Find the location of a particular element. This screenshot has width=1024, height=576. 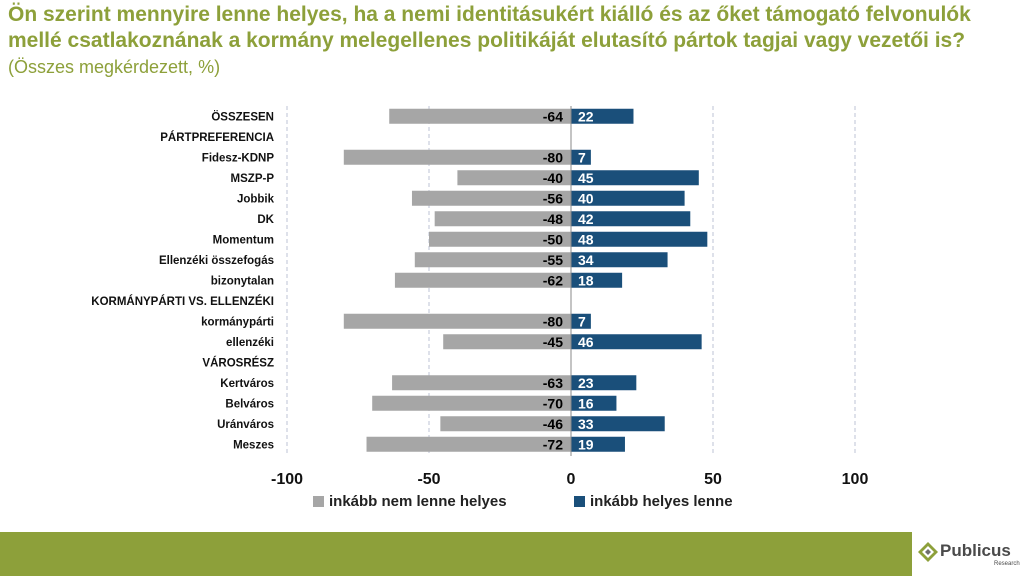

legend-label-positive: inkább helyes lenne is located at coordinates (661, 501).